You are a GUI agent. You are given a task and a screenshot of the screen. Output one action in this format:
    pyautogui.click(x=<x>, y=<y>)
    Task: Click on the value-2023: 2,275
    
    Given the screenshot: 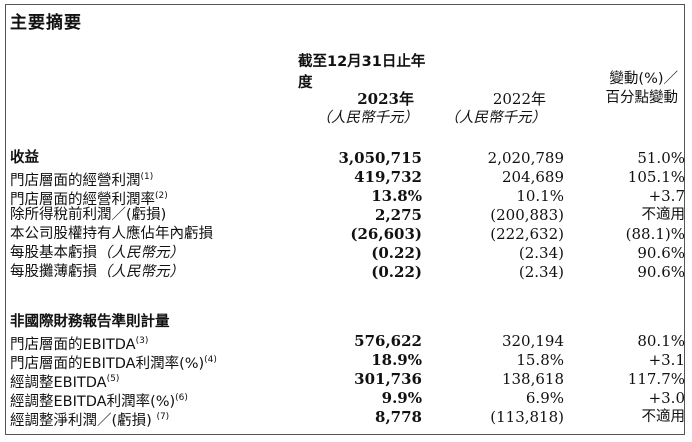 What is the action you would take?
    pyautogui.click(x=398, y=215)
    